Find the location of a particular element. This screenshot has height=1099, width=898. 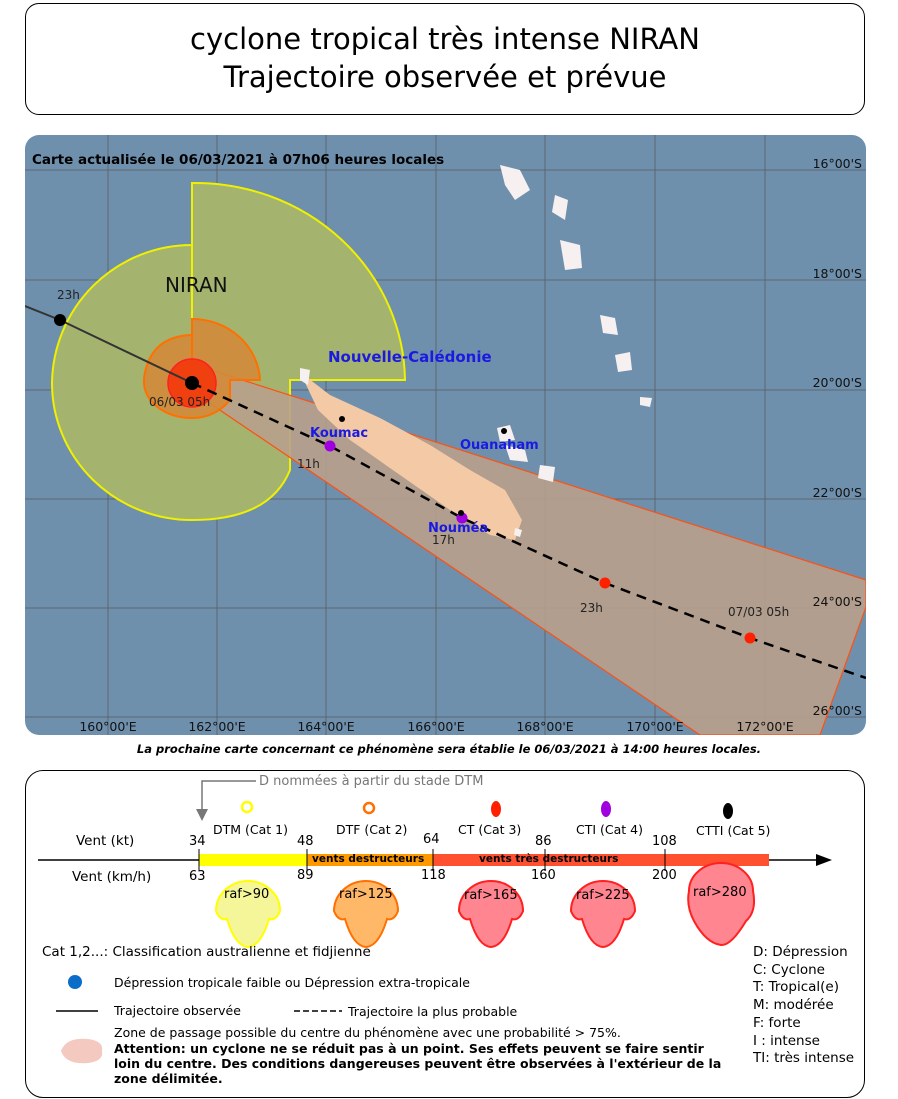

track-label: 17h is located at coordinates (443, 540).